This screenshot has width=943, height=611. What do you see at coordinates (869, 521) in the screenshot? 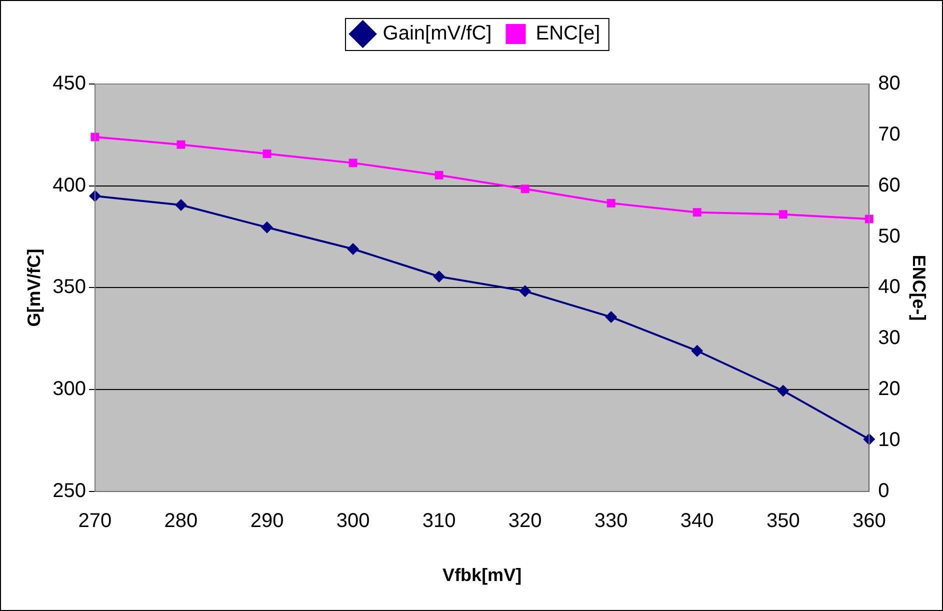
I see `x-tick-label: 360` at bounding box center [869, 521].